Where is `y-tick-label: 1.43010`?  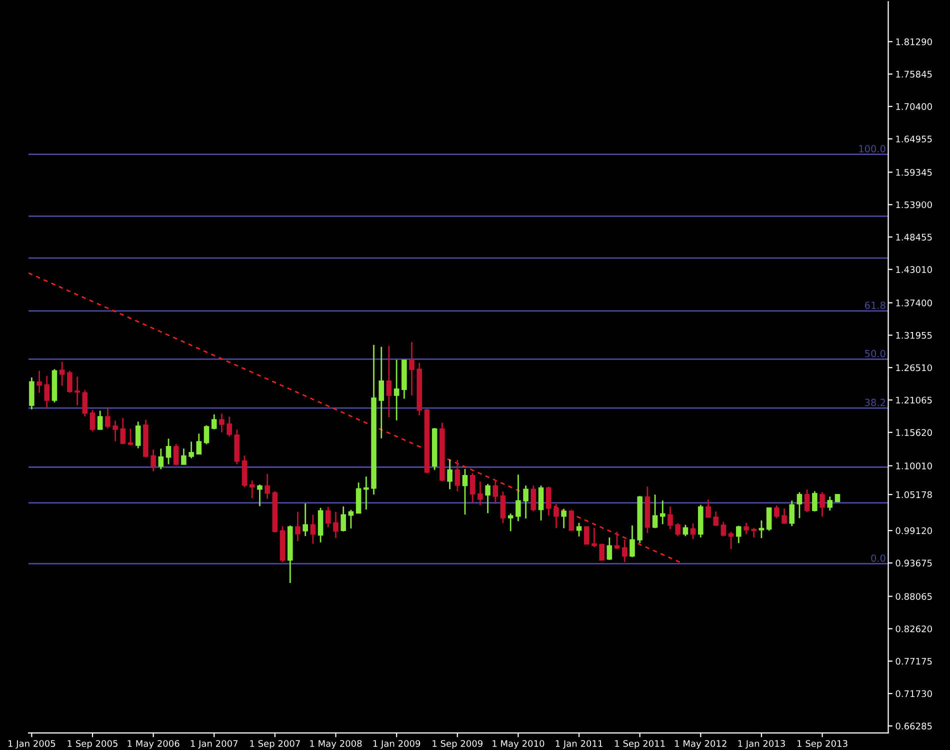
y-tick-label: 1.43010 is located at coordinates (914, 269).